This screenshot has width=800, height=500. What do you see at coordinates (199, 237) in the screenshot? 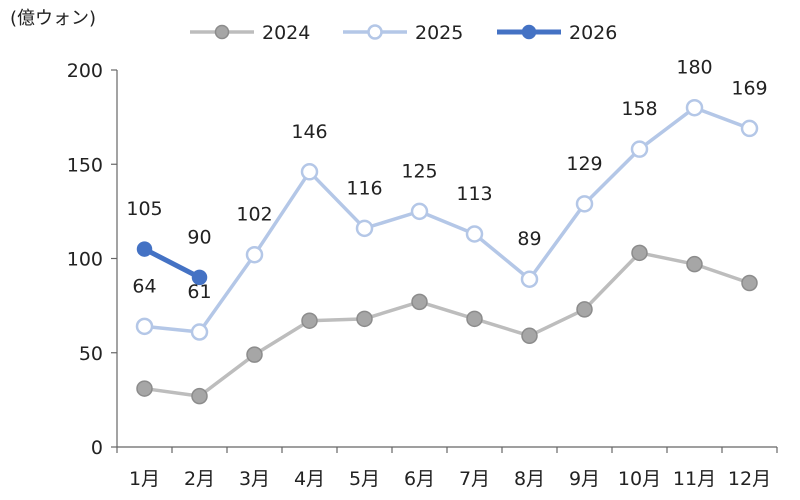
I see `data-label: 90` at bounding box center [199, 237].